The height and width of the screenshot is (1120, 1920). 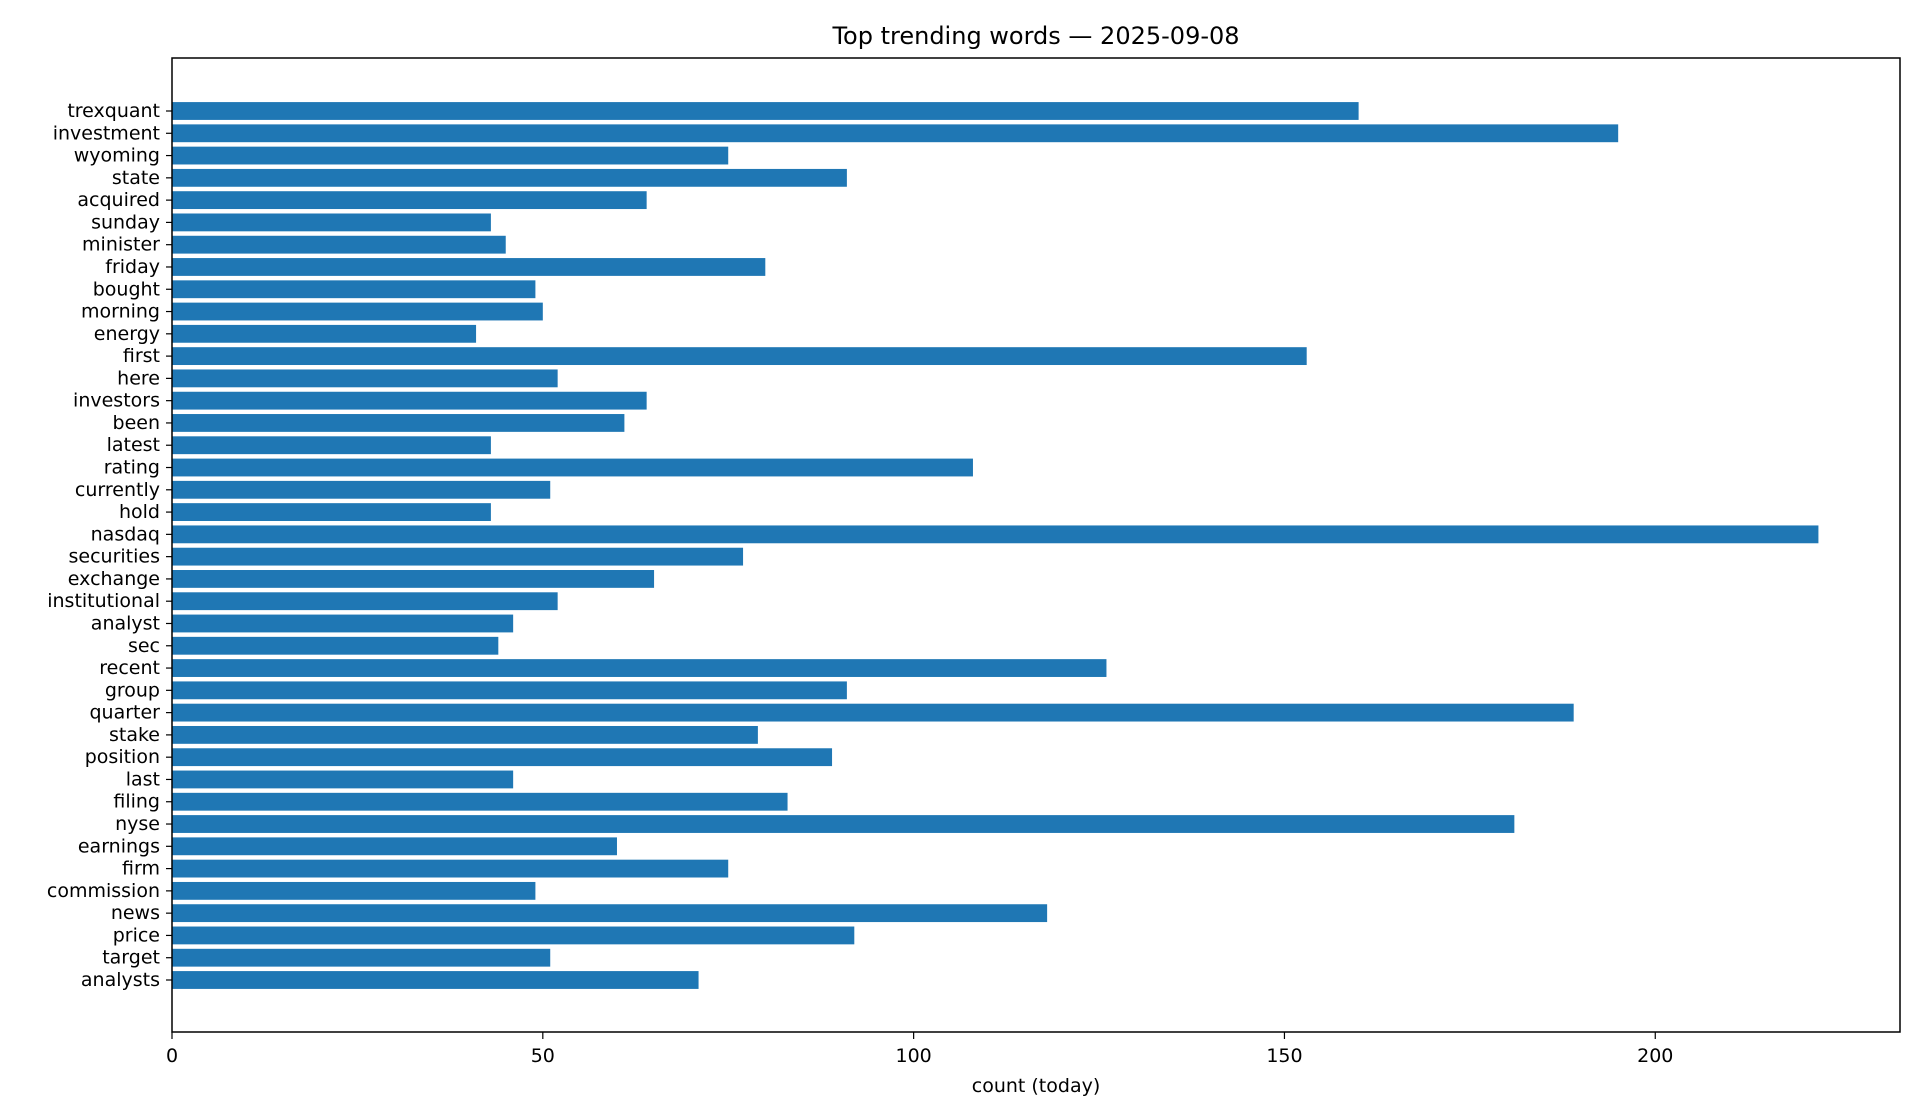 What do you see at coordinates (118, 200) in the screenshot?
I see `y-tick-label-acquired: acquired` at bounding box center [118, 200].